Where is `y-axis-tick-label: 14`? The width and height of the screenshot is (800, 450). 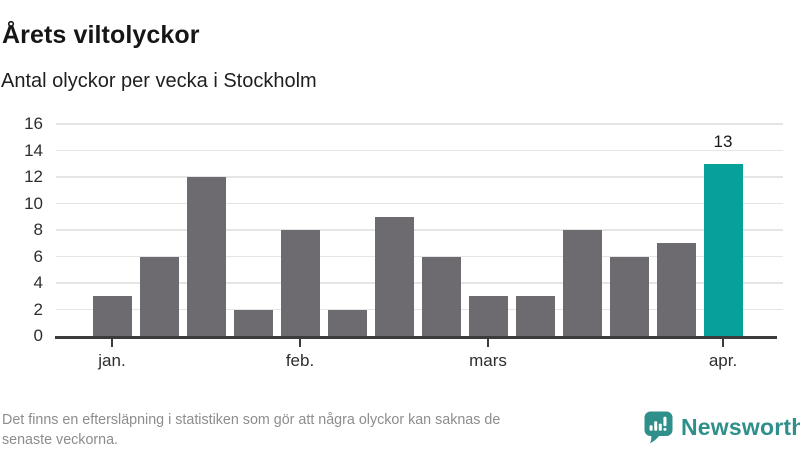 y-axis-tick-label: 14 is located at coordinates (33, 150).